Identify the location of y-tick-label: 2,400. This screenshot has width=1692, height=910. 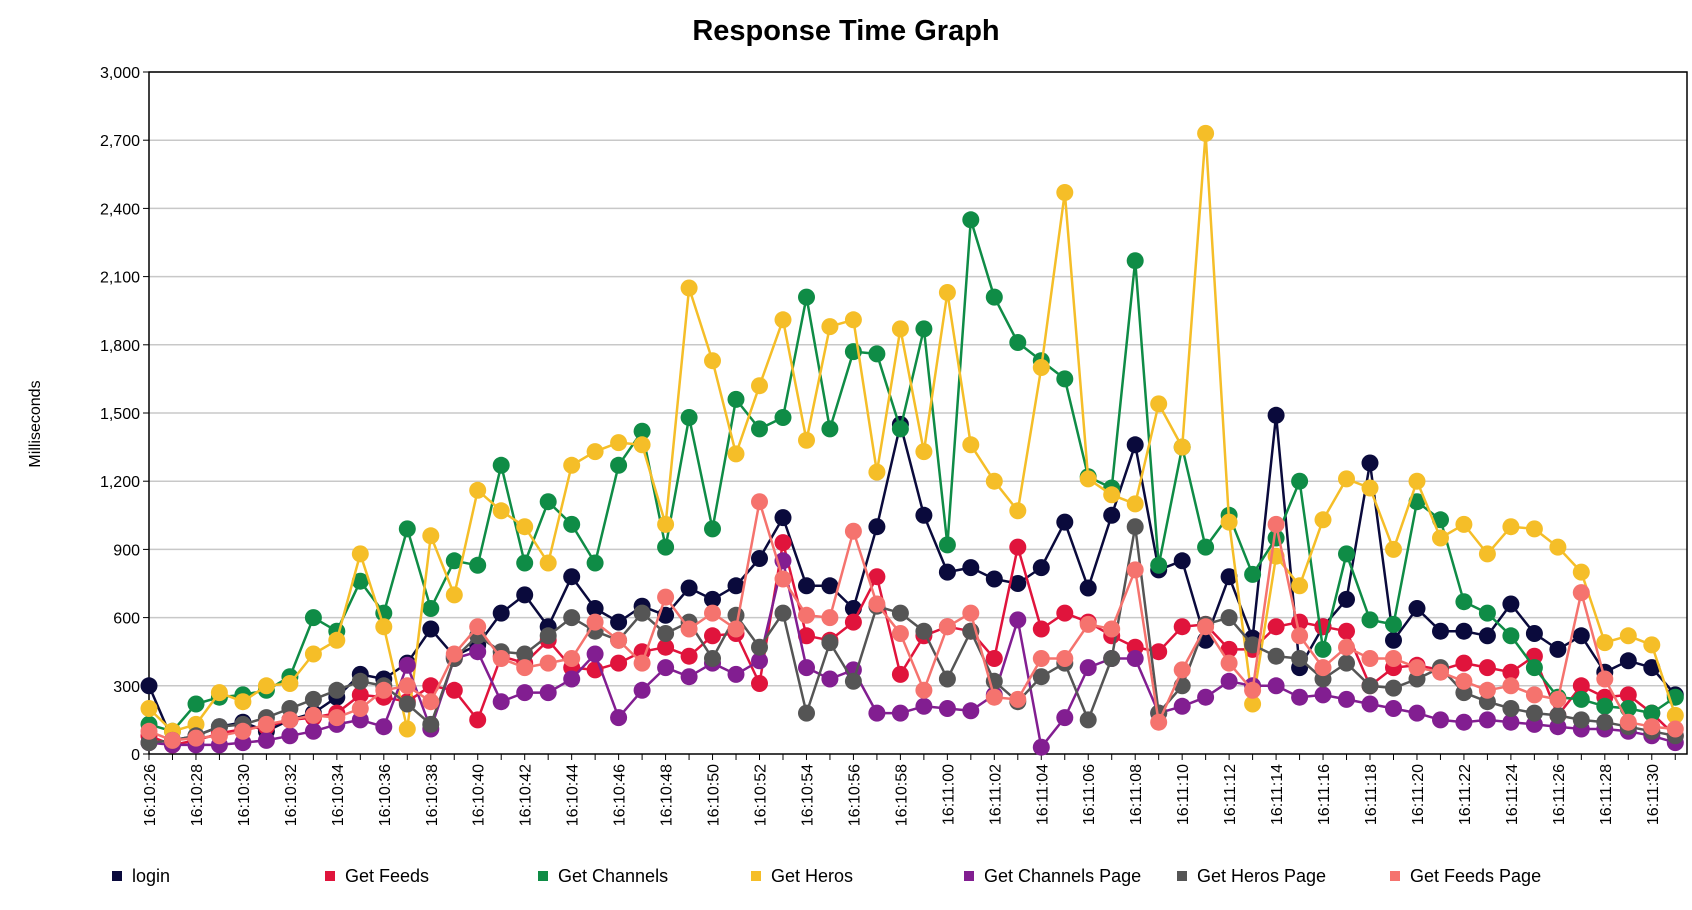
(120, 209).